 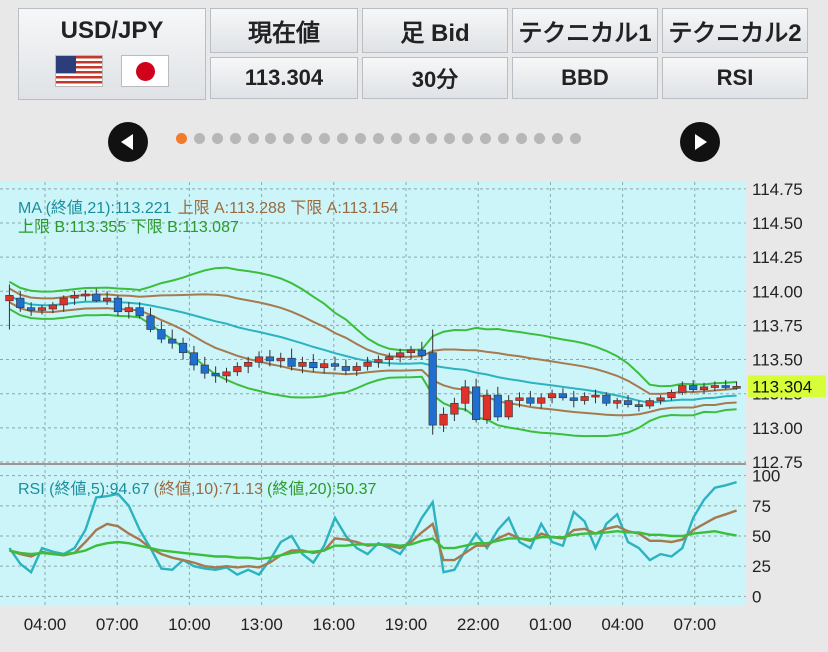 I want to click on x-tick-label: 01:00, so click(x=550, y=624).